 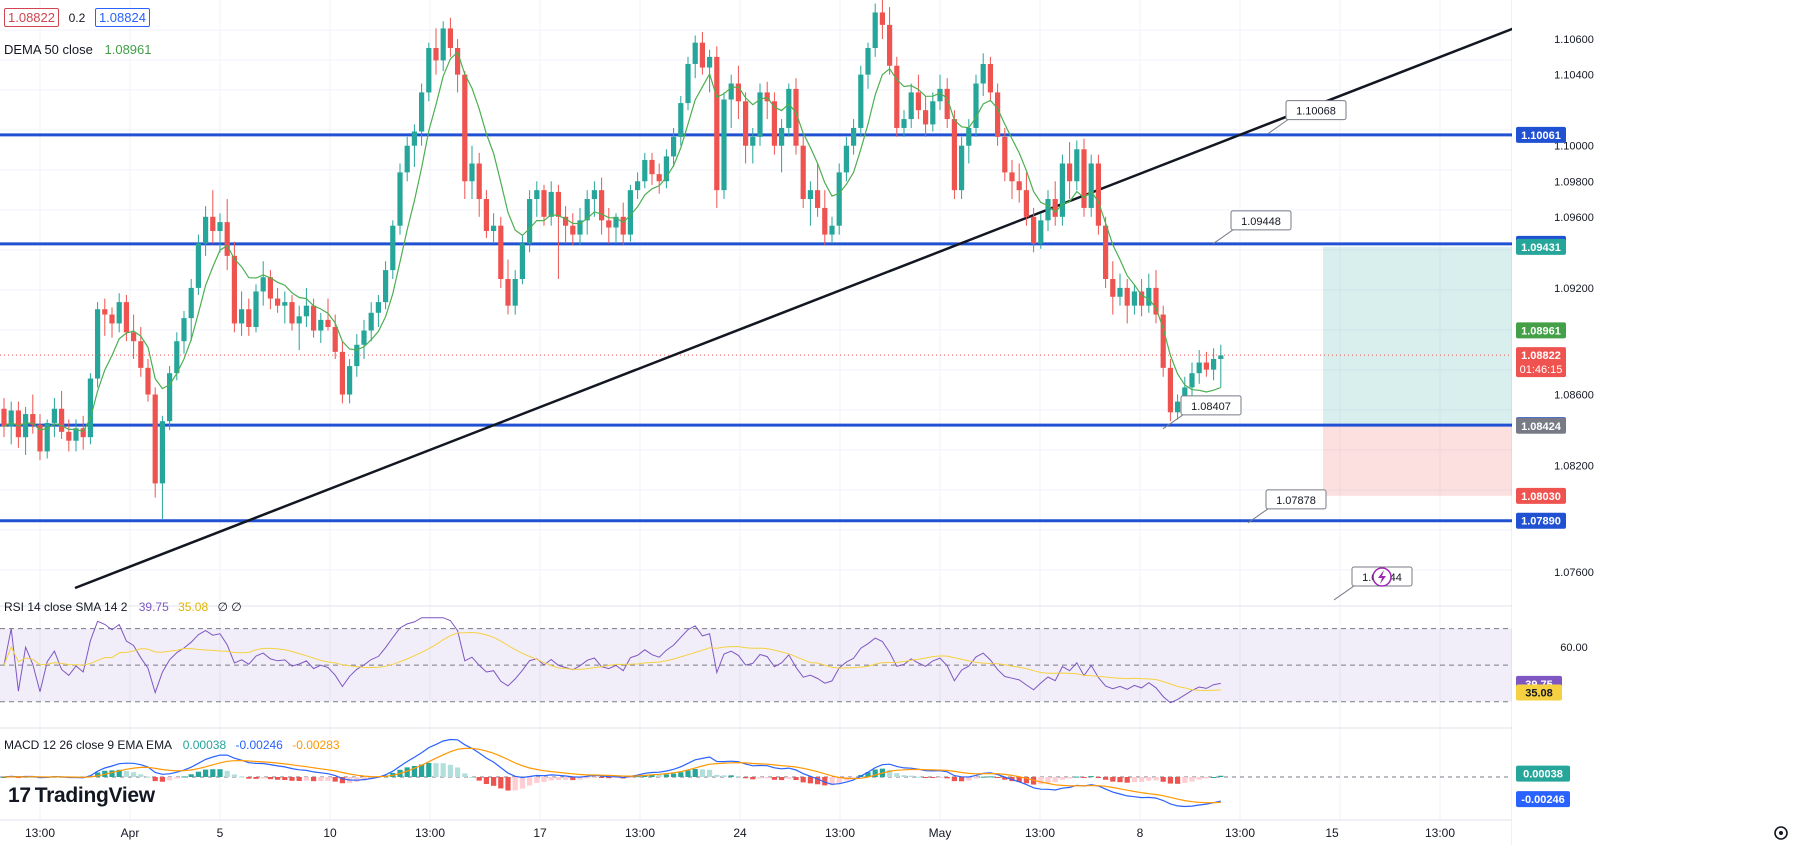 I want to click on price-badge: 1.10061, so click(x=1541, y=134).